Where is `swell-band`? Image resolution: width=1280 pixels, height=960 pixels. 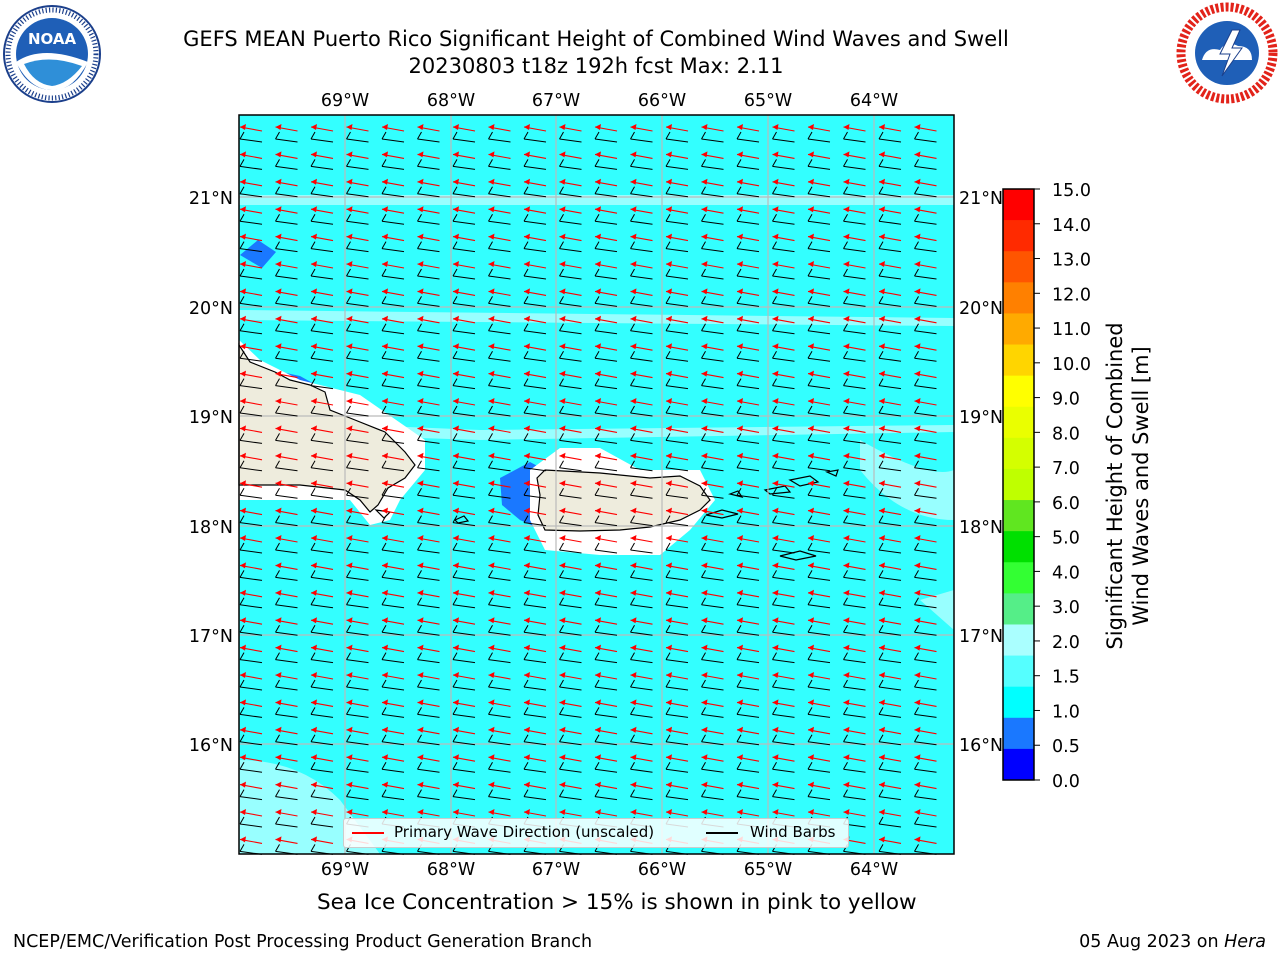 swell-band is located at coordinates (596, 318).